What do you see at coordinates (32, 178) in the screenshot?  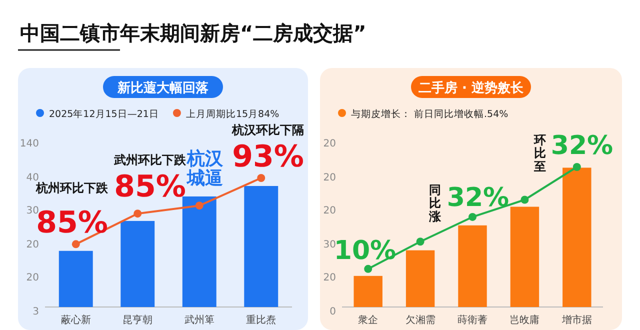 I see `text: 40` at bounding box center [32, 178].